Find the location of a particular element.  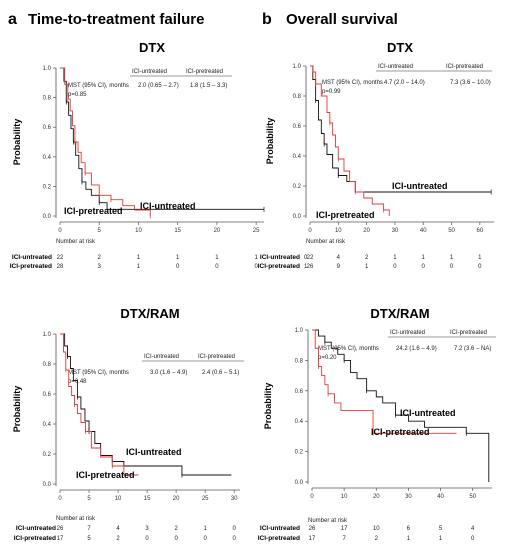

risk-value: 5 is located at coordinates (89, 539).